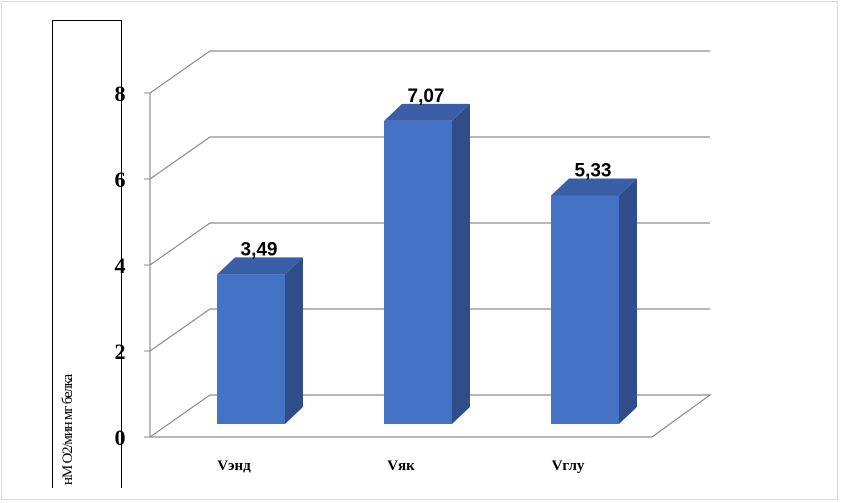 The image size is (841, 503). I want to click on y-axis-label-box, so click(87, 254).